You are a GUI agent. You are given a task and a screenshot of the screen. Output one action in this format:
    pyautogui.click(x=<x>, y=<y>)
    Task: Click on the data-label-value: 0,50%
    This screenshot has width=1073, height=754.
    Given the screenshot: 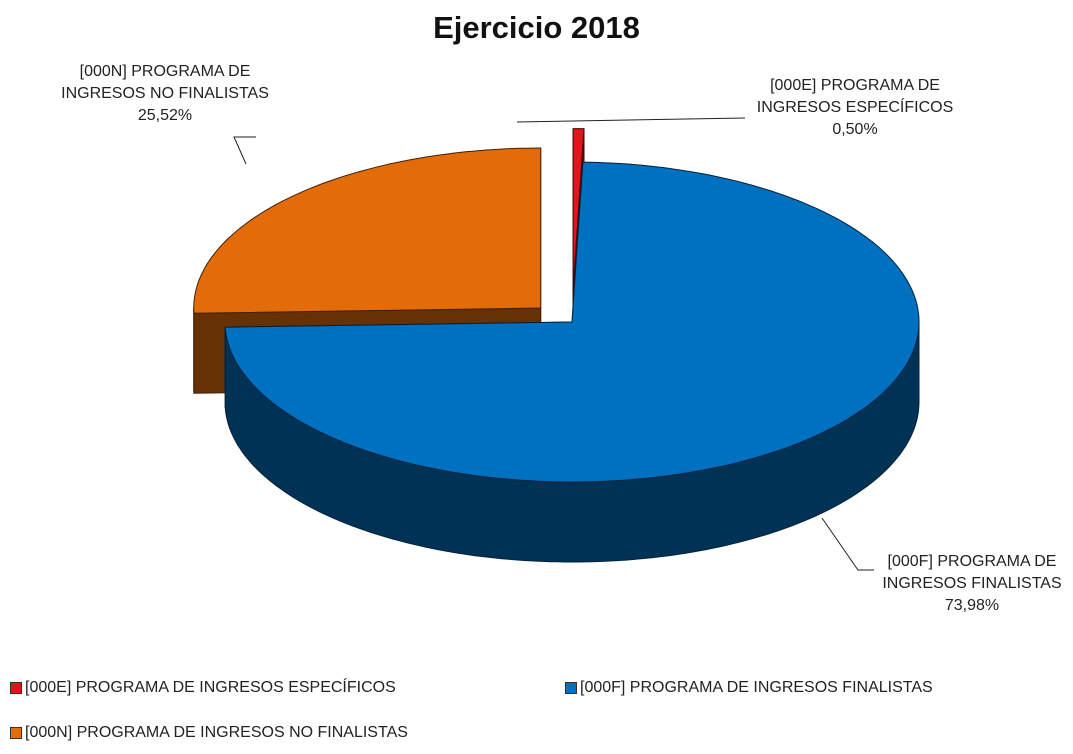 What is the action you would take?
    pyautogui.click(x=855, y=129)
    